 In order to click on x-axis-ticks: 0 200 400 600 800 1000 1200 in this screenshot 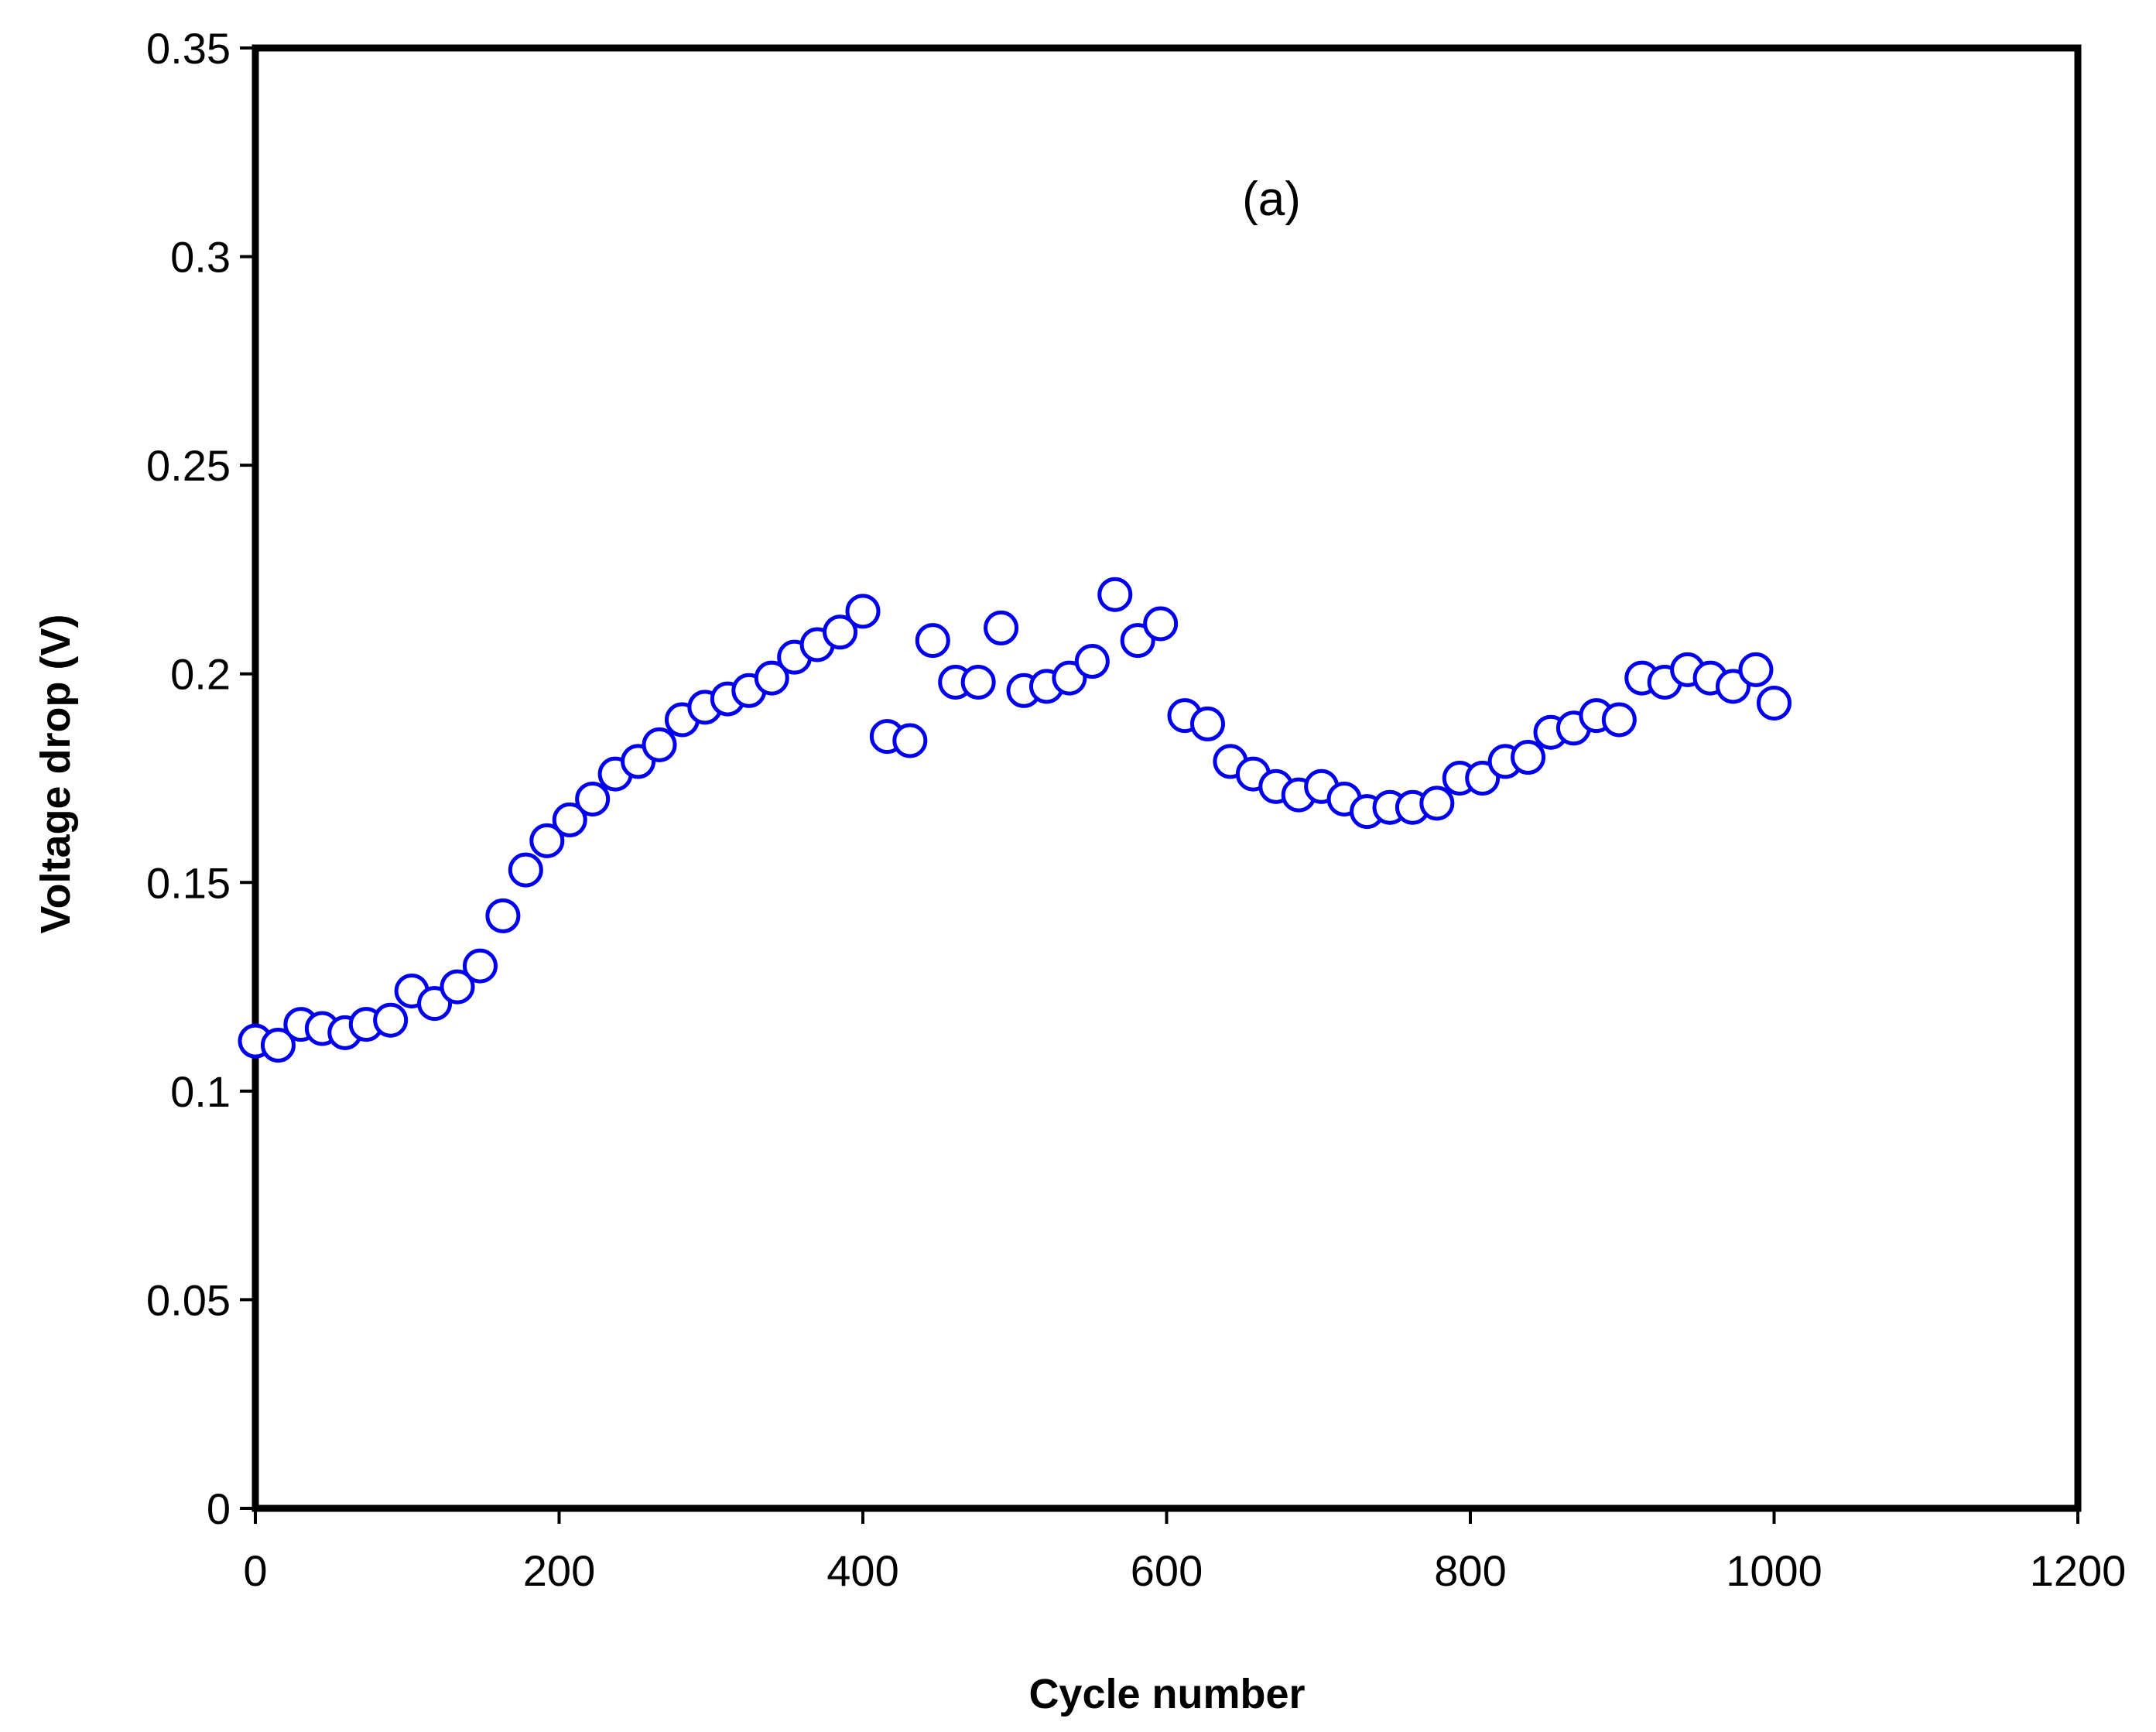, I will do `click(1184, 1551)`.